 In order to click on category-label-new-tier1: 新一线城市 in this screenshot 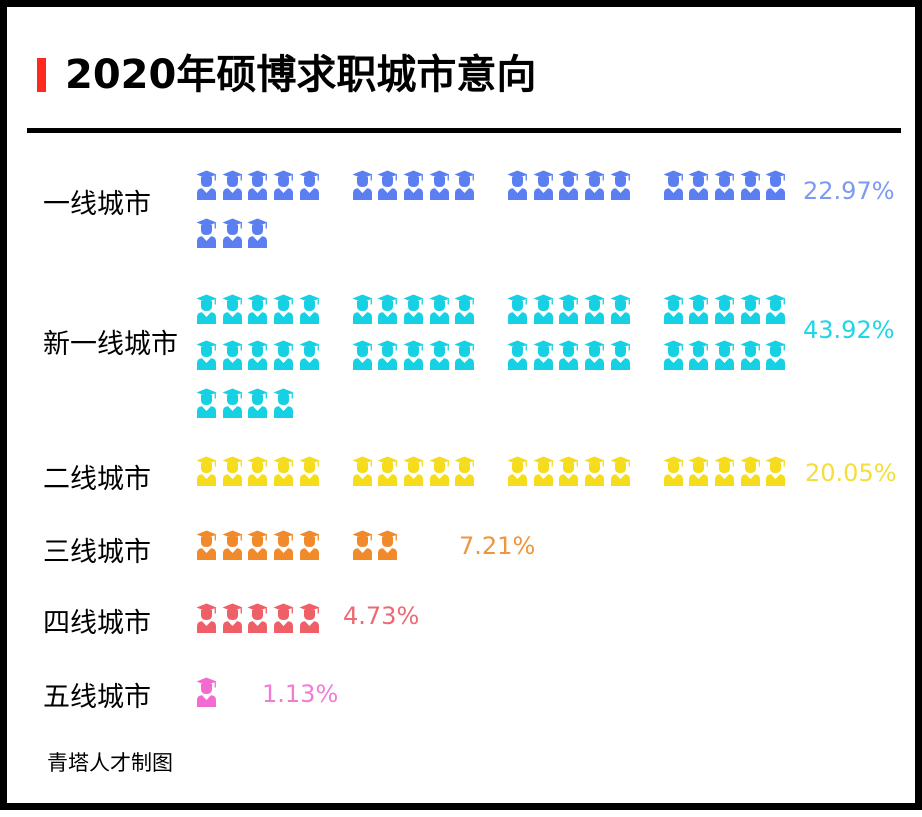, I will do `click(110, 344)`.